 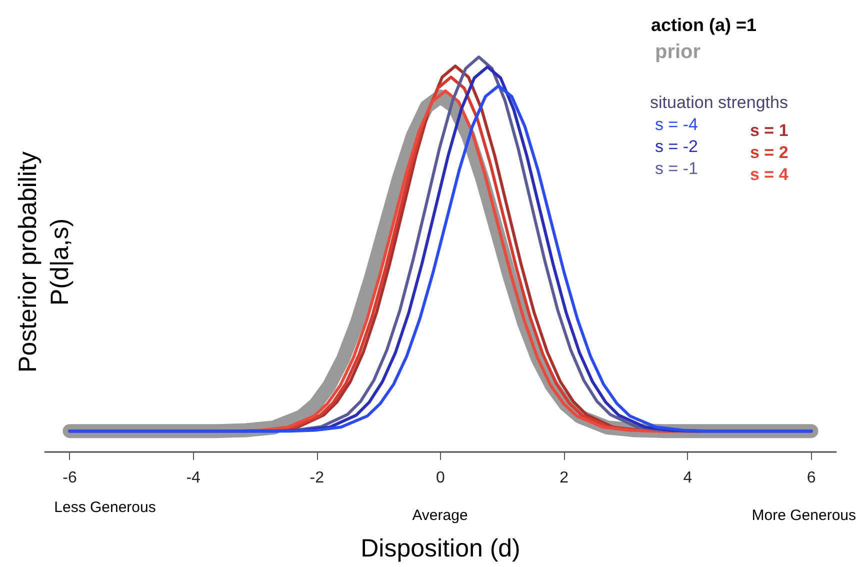 I want to click on x-tick-label: 4, so click(x=687, y=478).